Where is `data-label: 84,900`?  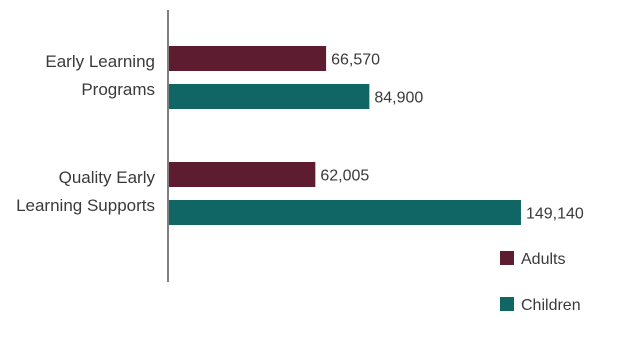
data-label: 84,900 is located at coordinates (398, 98).